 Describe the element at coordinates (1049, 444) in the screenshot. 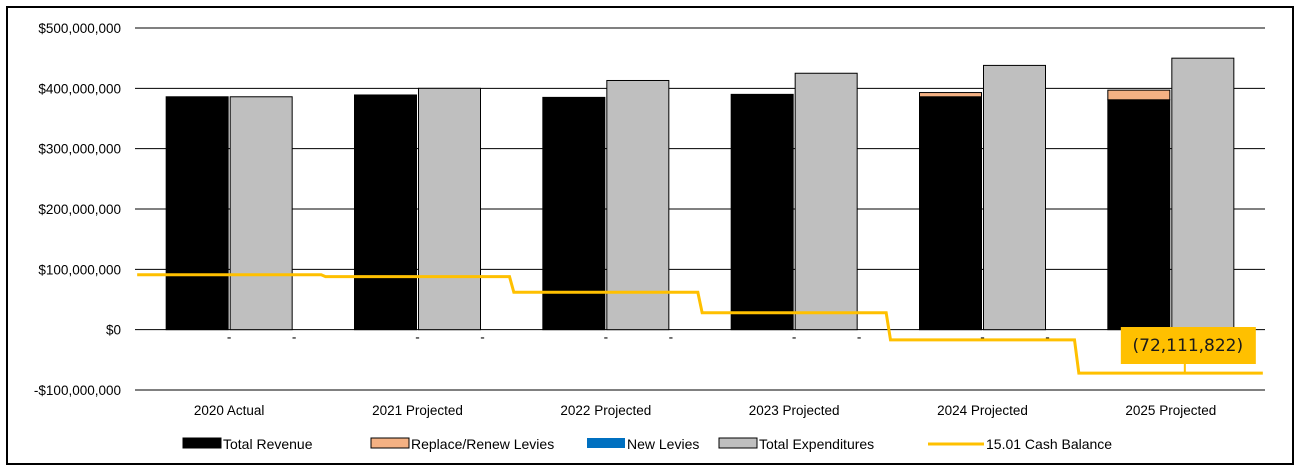

I see `legend-label: 15.01 Cash Balance` at that location.